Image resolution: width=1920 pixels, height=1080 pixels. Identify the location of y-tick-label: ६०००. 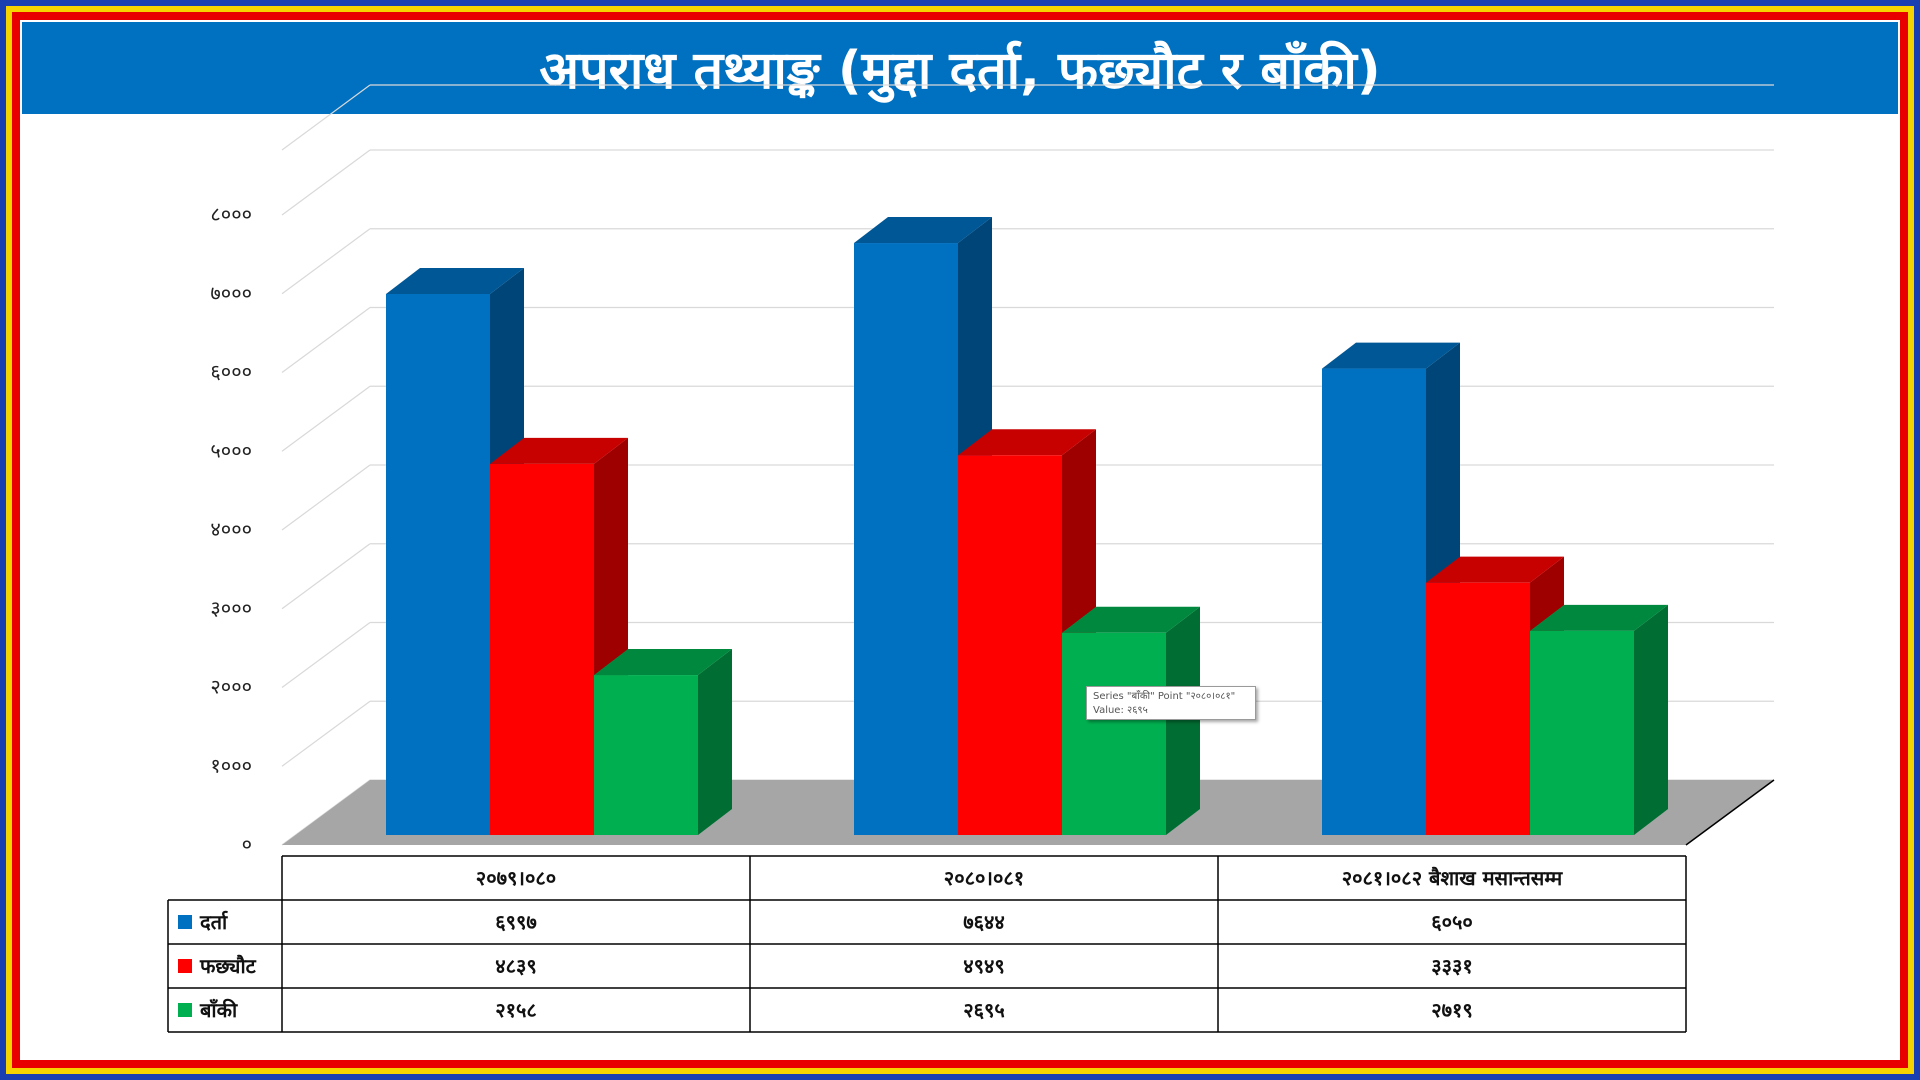
(231, 372).